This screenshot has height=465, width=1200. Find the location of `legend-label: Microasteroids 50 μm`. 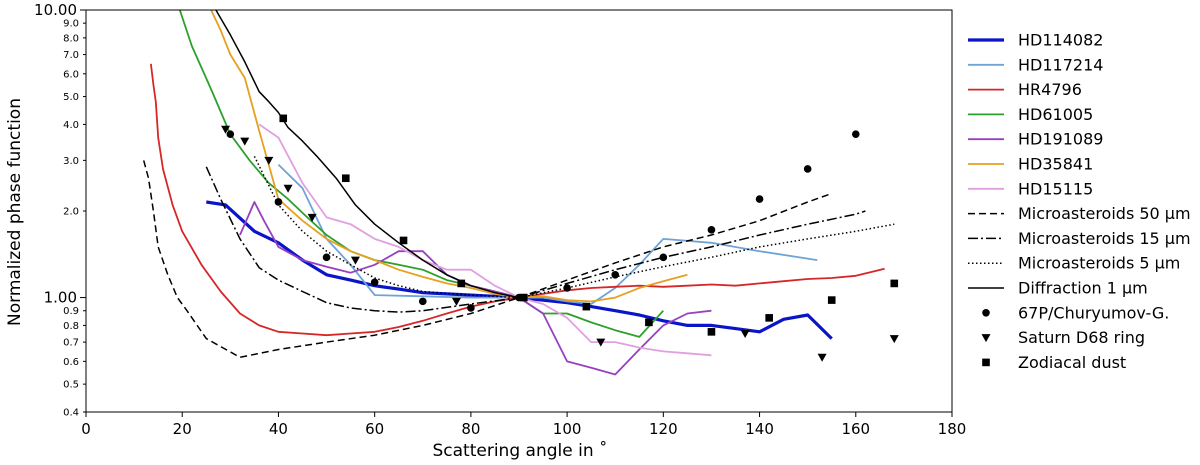

legend-label: Microasteroids 50 μm is located at coordinates (1104, 213).